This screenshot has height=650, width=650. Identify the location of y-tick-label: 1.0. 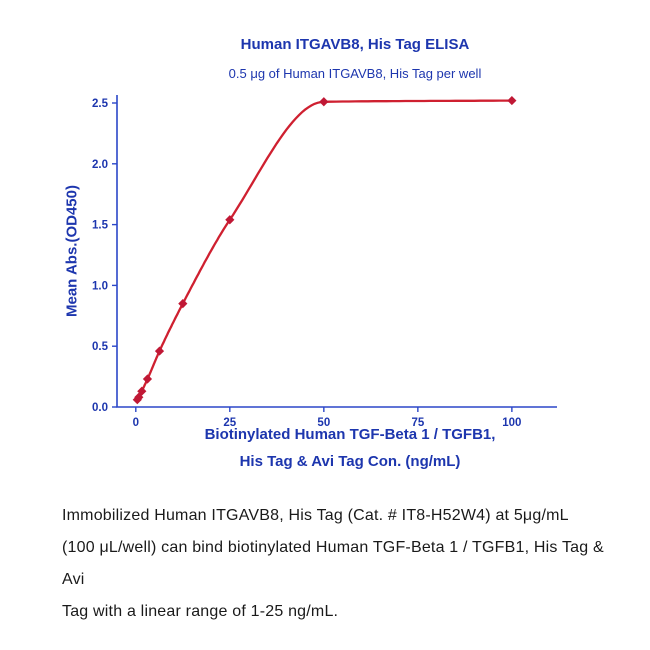
(100, 286).